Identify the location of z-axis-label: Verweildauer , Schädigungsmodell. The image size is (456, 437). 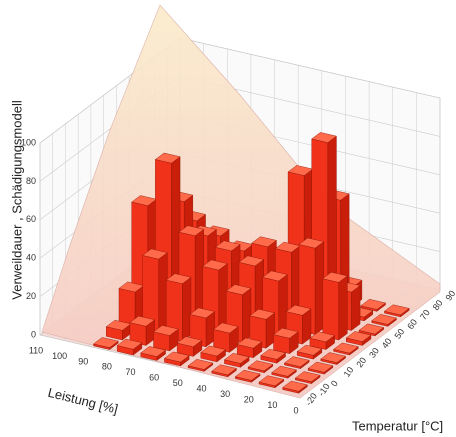
(16, 200).